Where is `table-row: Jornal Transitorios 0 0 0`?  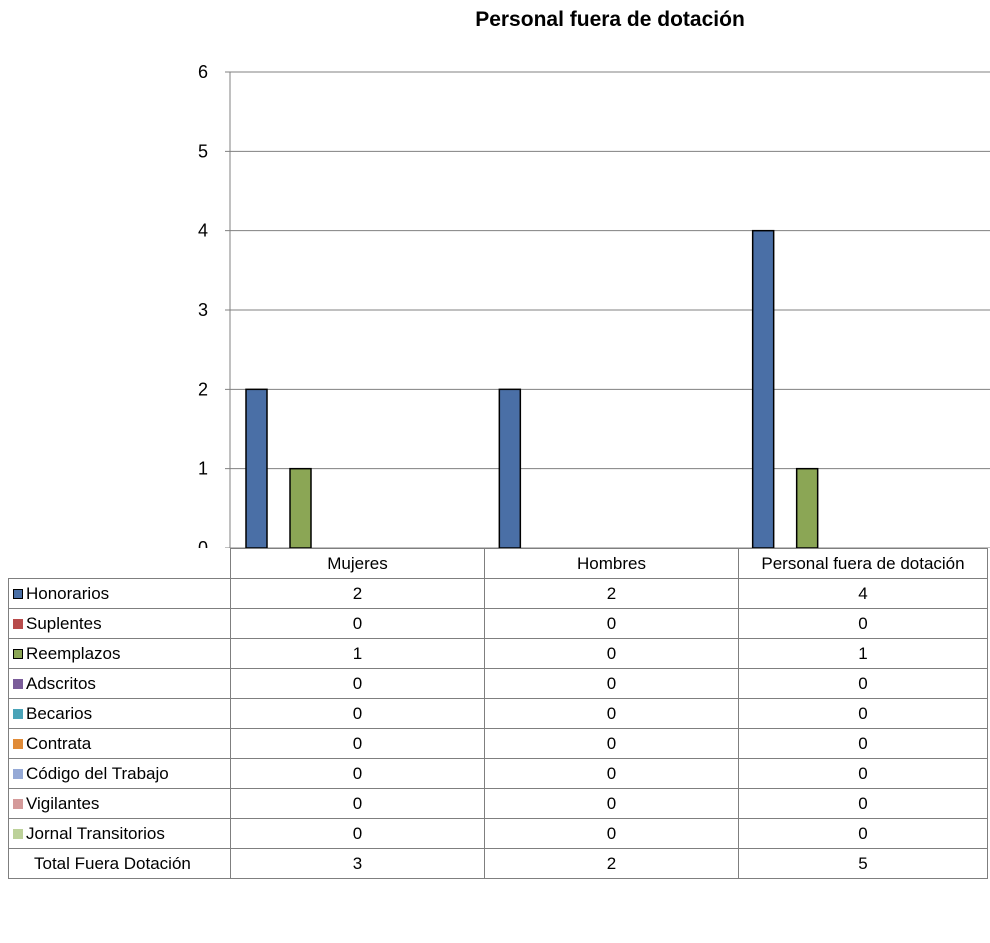 table-row: Jornal Transitorios 0 0 0 is located at coordinates (498, 833).